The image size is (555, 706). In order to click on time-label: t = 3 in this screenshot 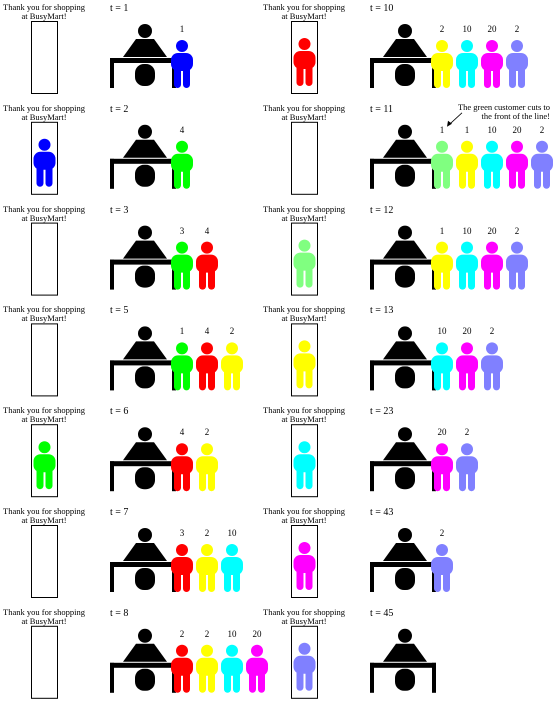, I will do `click(119, 210)`.